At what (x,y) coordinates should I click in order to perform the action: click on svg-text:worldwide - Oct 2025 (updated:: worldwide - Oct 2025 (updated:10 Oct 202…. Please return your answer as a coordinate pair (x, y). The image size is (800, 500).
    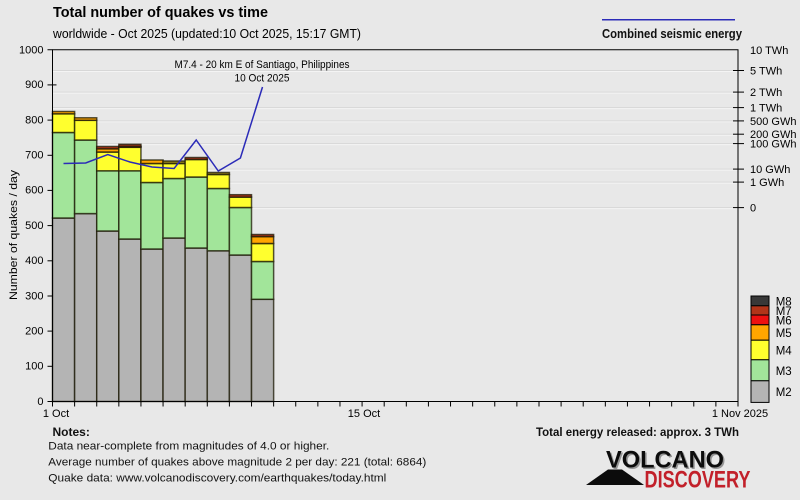
    Looking at the image, I should click on (206, 33).